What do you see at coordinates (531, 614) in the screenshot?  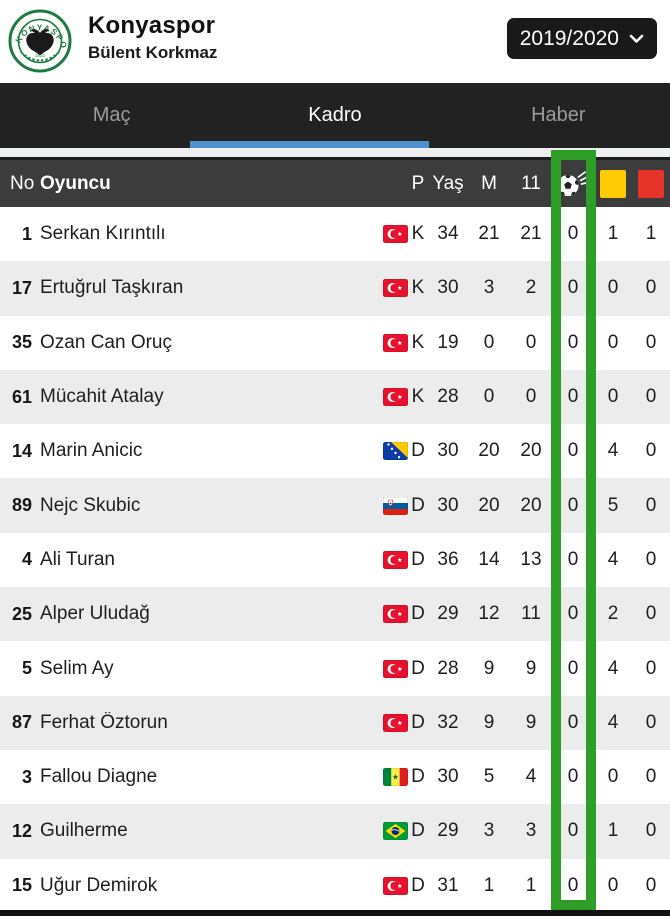 I see `player-first-eleven: 11` at bounding box center [531, 614].